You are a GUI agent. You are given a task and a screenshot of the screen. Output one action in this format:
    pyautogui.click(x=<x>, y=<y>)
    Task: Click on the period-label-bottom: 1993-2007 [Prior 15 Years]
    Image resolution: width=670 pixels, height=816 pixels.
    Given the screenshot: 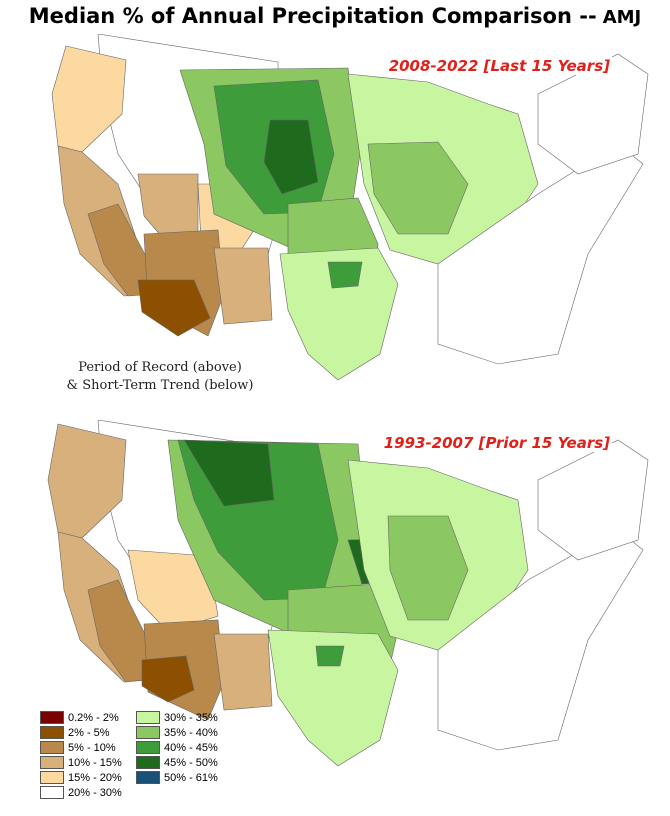 What is the action you would take?
    pyautogui.click(x=496, y=443)
    